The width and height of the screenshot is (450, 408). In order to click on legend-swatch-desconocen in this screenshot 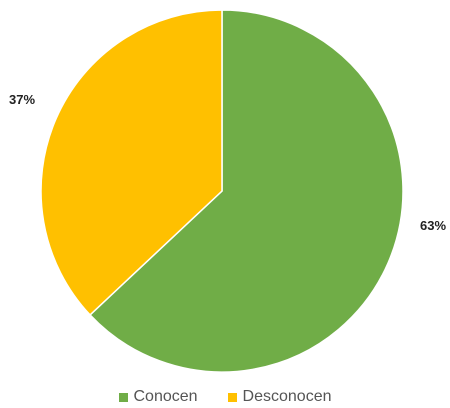, I will do `click(232, 397)`.